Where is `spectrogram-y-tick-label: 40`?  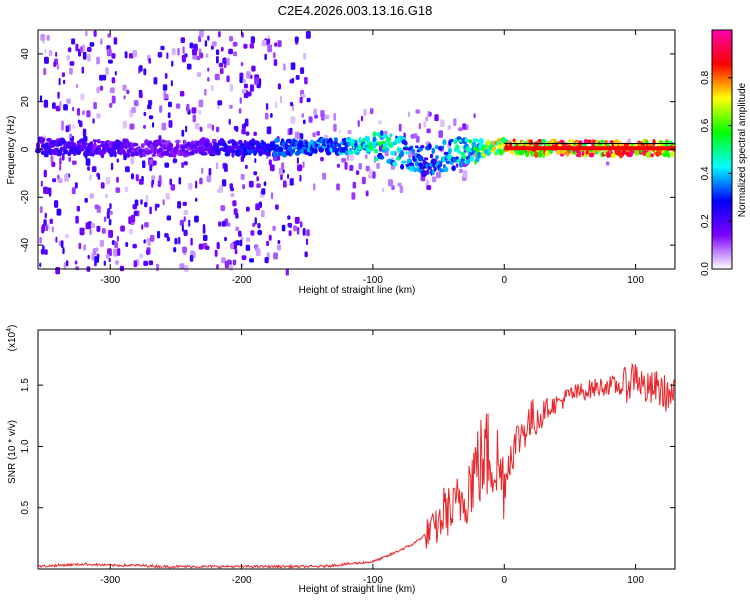
spectrogram-y-tick-label: 40 is located at coordinates (25, 54).